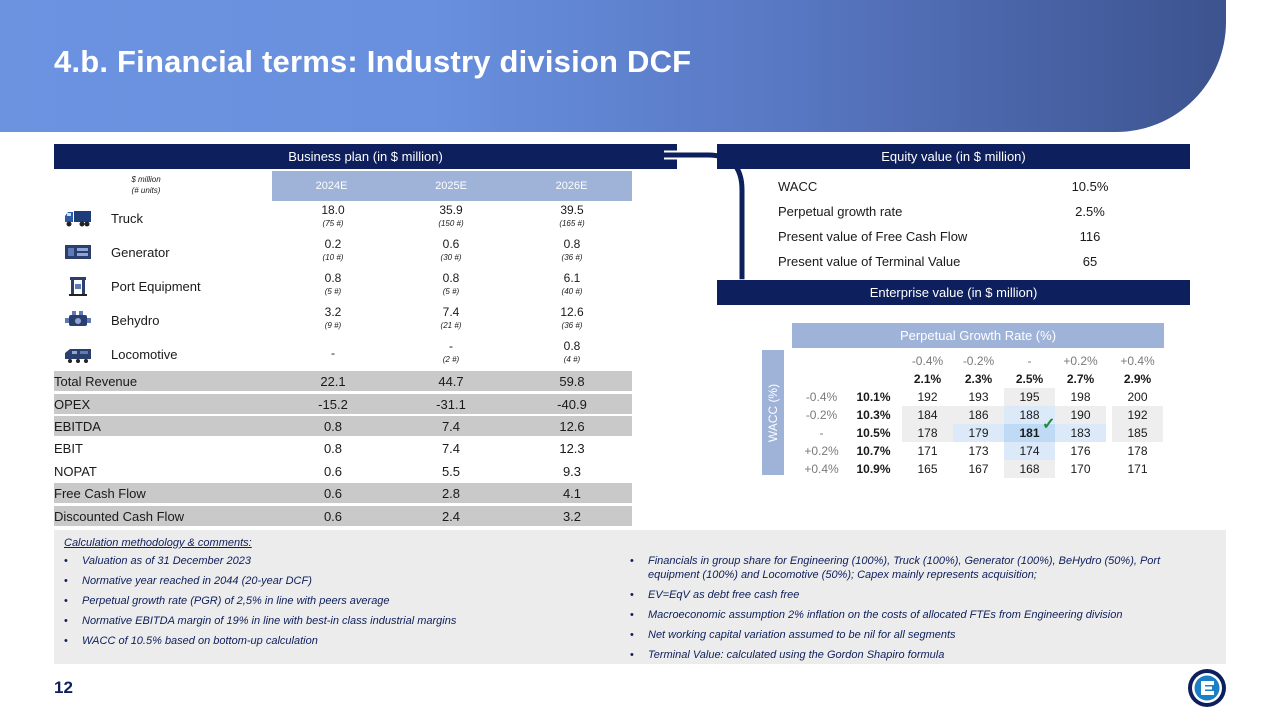 The image size is (1280, 720). I want to click on product-value: 3.2 (9 #), so click(333, 318).